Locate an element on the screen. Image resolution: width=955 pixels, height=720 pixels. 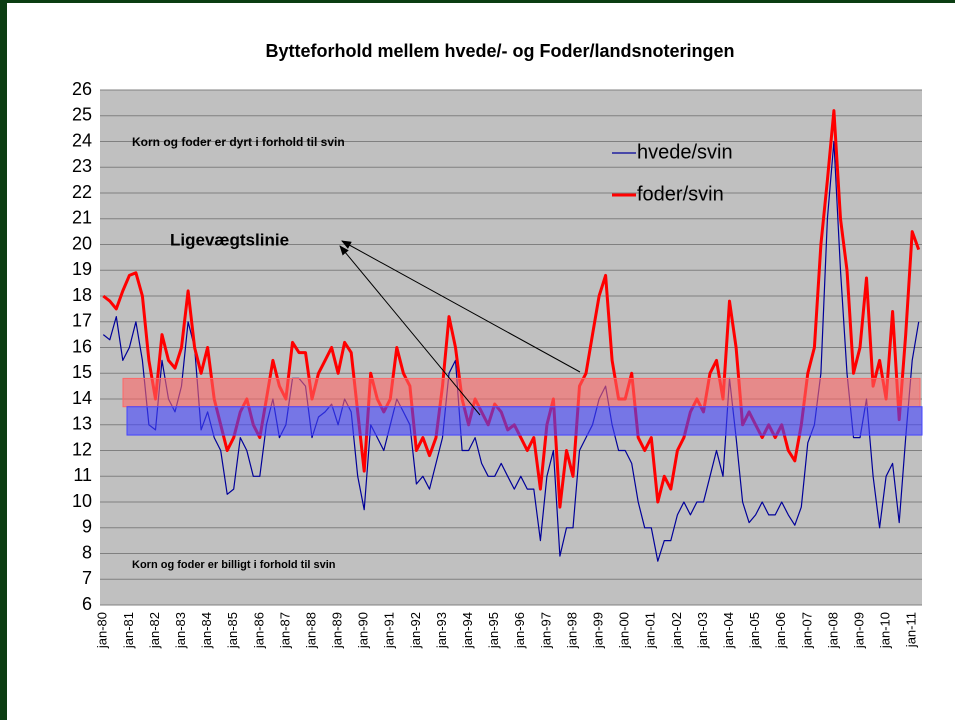
x-tick-label: jan-10 is located at coordinates (885, 630).